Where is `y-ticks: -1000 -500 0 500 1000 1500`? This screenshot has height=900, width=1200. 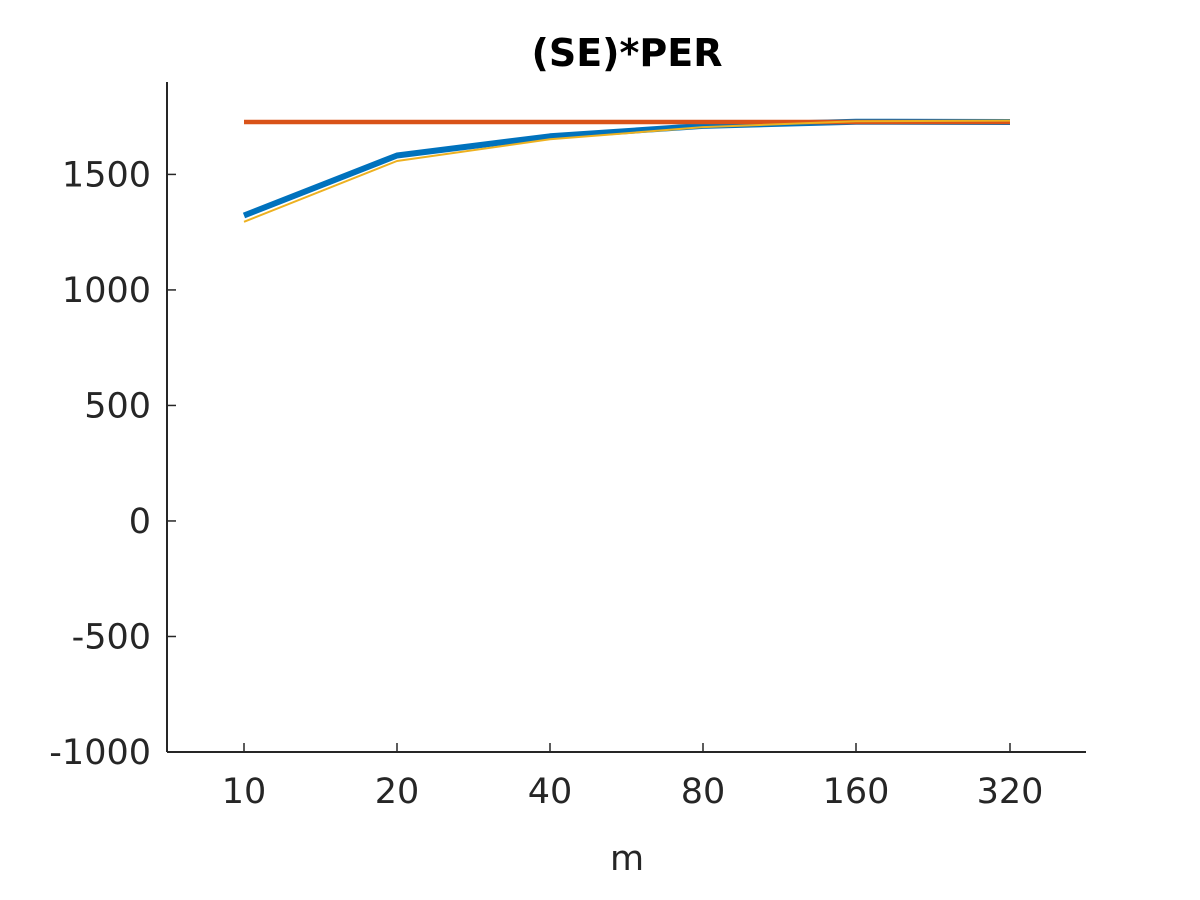 y-ticks: -1000 -500 0 500 1000 1500 is located at coordinates (112, 464).